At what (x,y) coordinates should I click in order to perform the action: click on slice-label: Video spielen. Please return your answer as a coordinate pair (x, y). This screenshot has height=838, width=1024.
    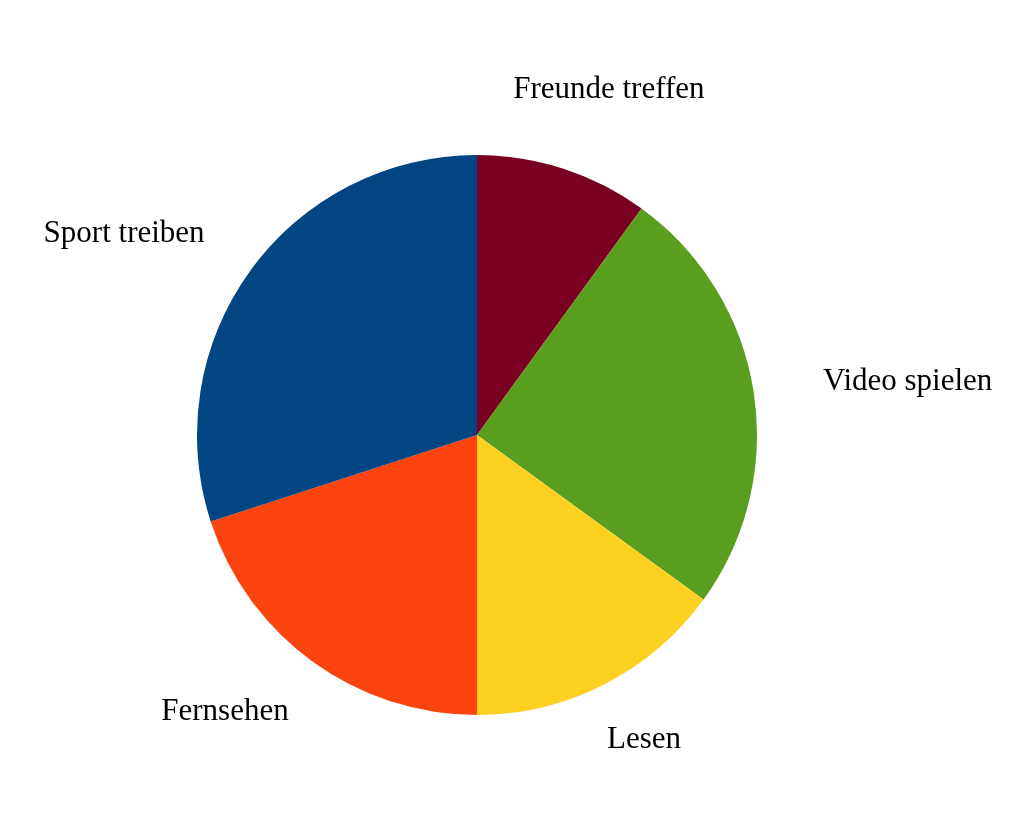
    Looking at the image, I should click on (907, 379).